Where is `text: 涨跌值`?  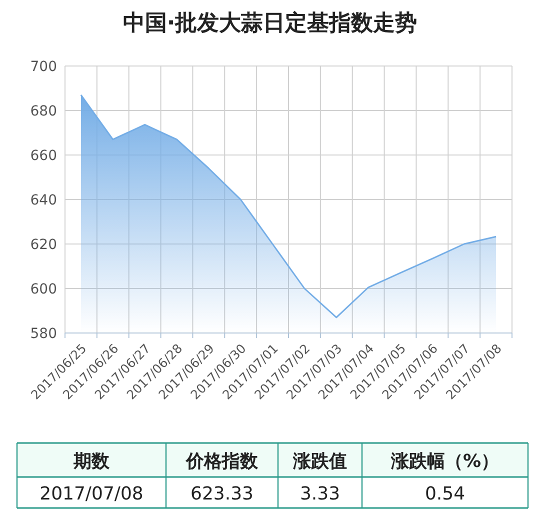
text: 涨跌值 is located at coordinates (319, 461).